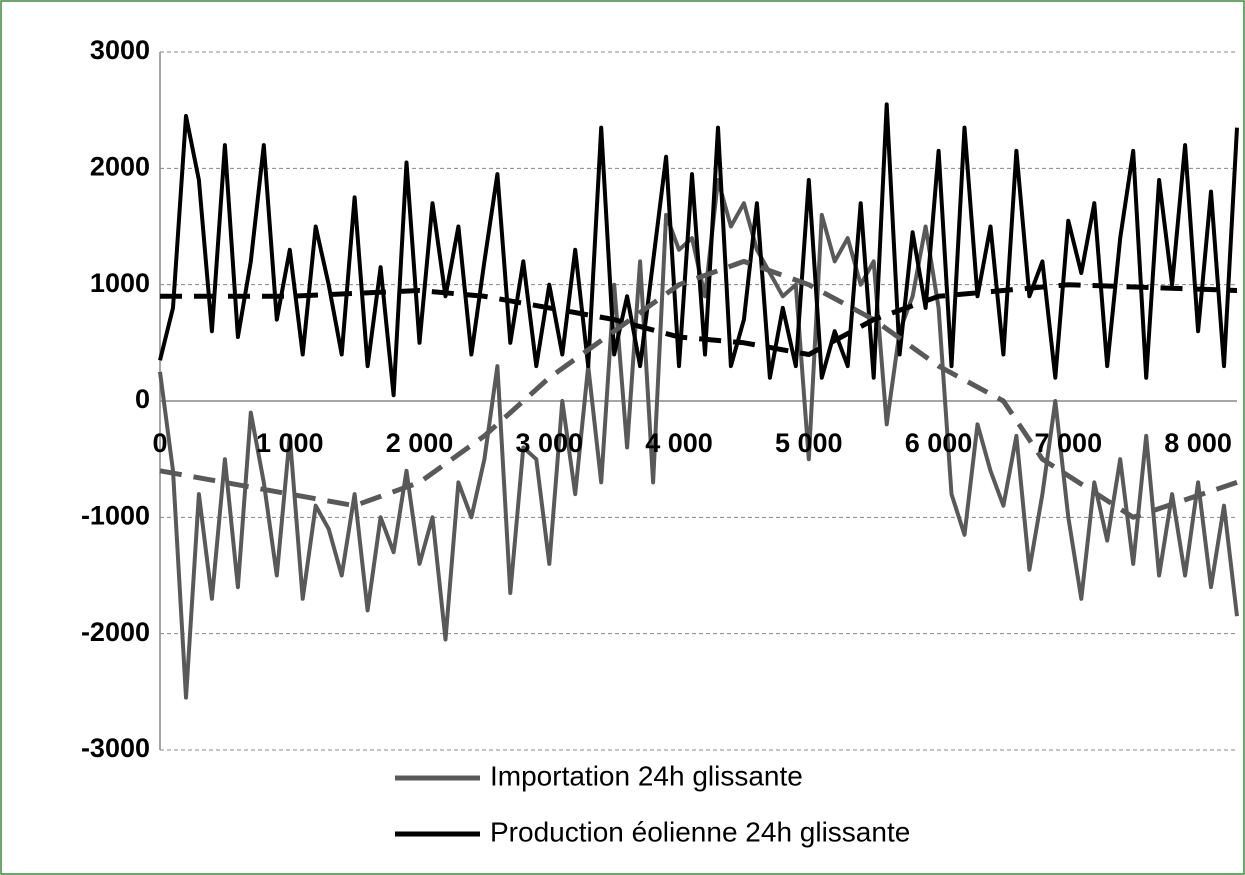  Describe the element at coordinates (939, 443) in the screenshot. I see `x-tick-label: 6 000` at that location.